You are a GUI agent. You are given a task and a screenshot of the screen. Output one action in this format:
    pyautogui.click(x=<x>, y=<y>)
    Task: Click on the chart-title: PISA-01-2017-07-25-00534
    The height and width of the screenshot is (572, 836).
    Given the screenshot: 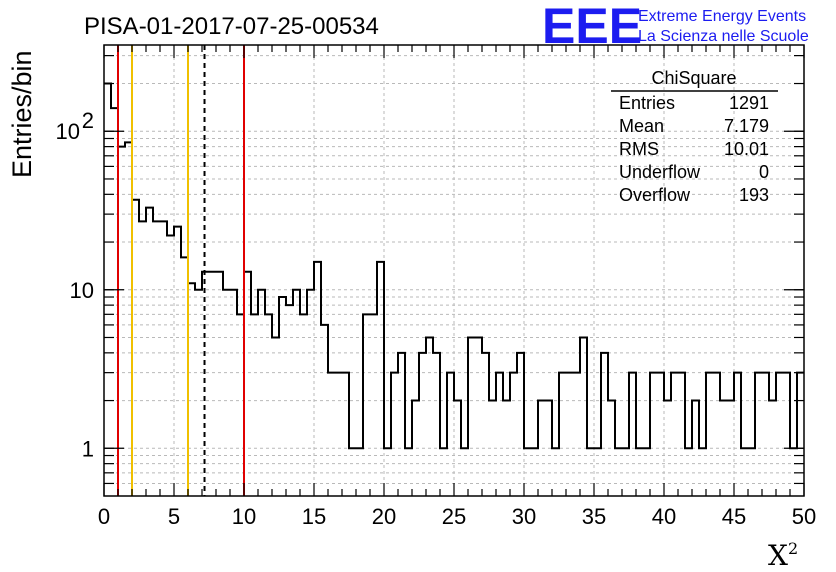 What is the action you would take?
    pyautogui.click(x=231, y=26)
    